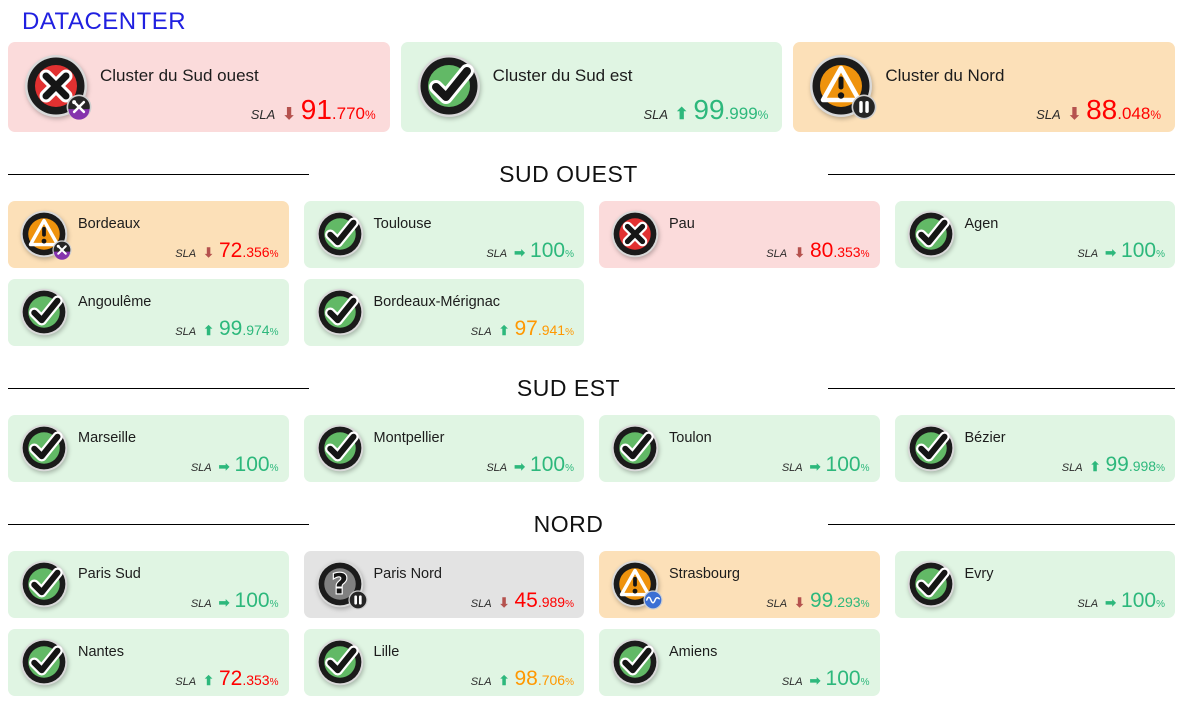 The width and height of the screenshot is (1183, 720). What do you see at coordinates (864, 107) in the screenshot?
I see `pause-badge-icon` at bounding box center [864, 107].